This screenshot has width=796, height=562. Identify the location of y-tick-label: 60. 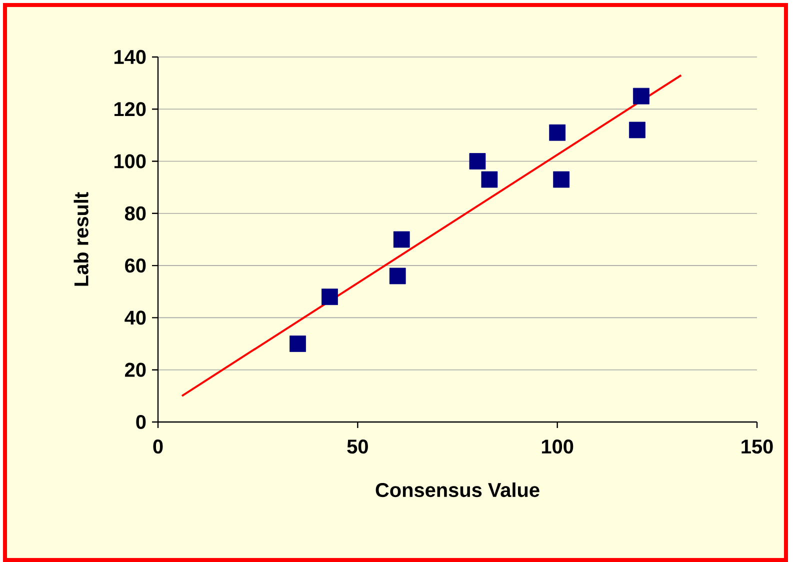
(135, 265).